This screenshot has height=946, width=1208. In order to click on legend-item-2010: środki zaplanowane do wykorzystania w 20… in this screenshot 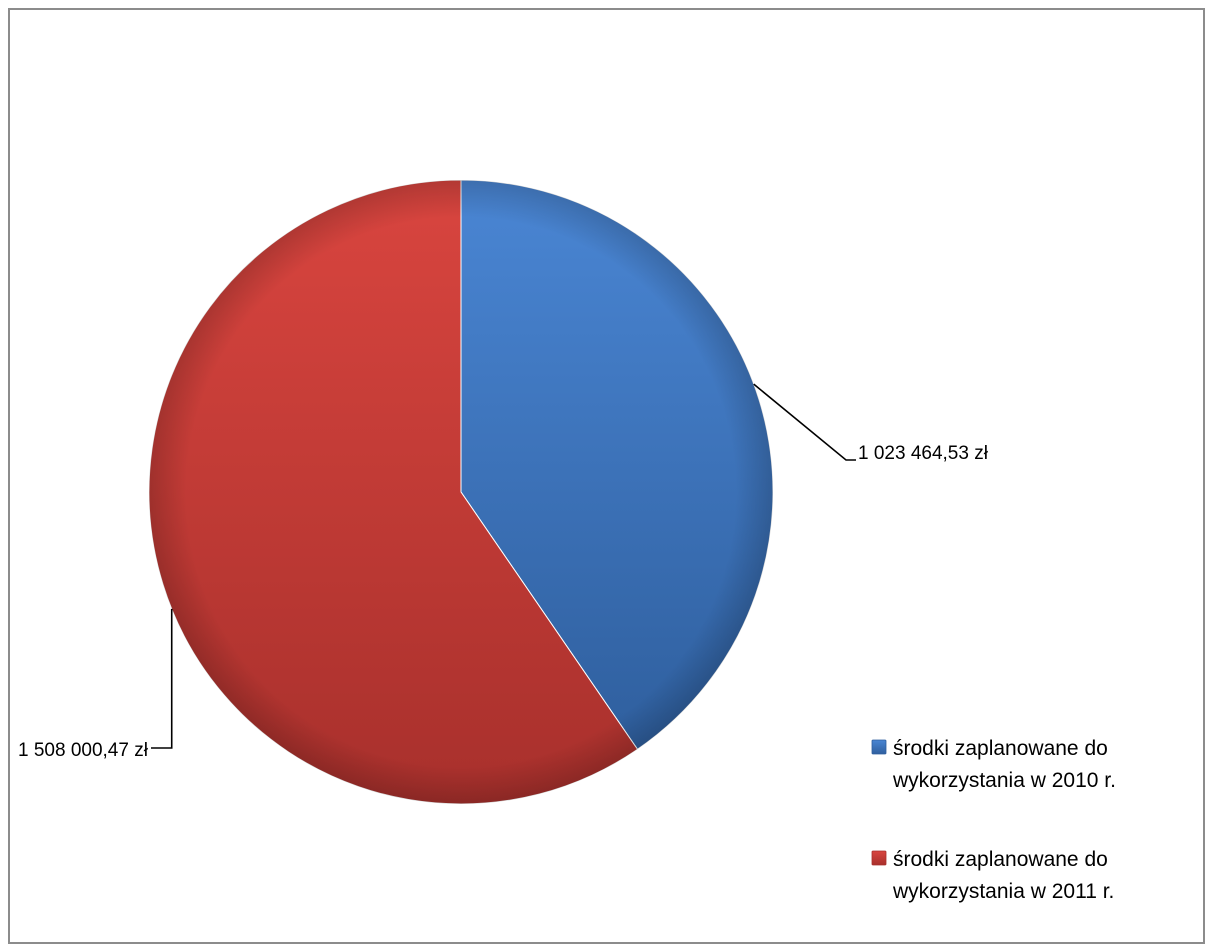, I will do `click(994, 764)`.